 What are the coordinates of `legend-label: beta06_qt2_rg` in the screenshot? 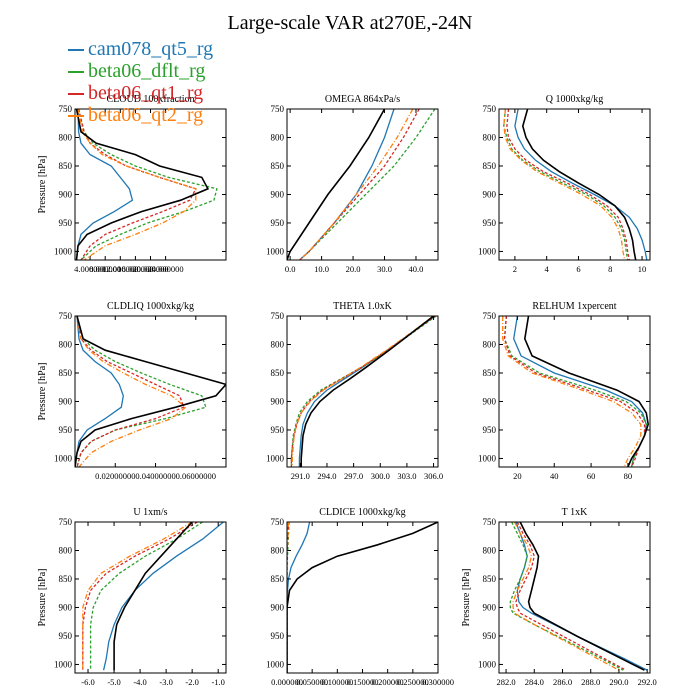 It's located at (146, 115).